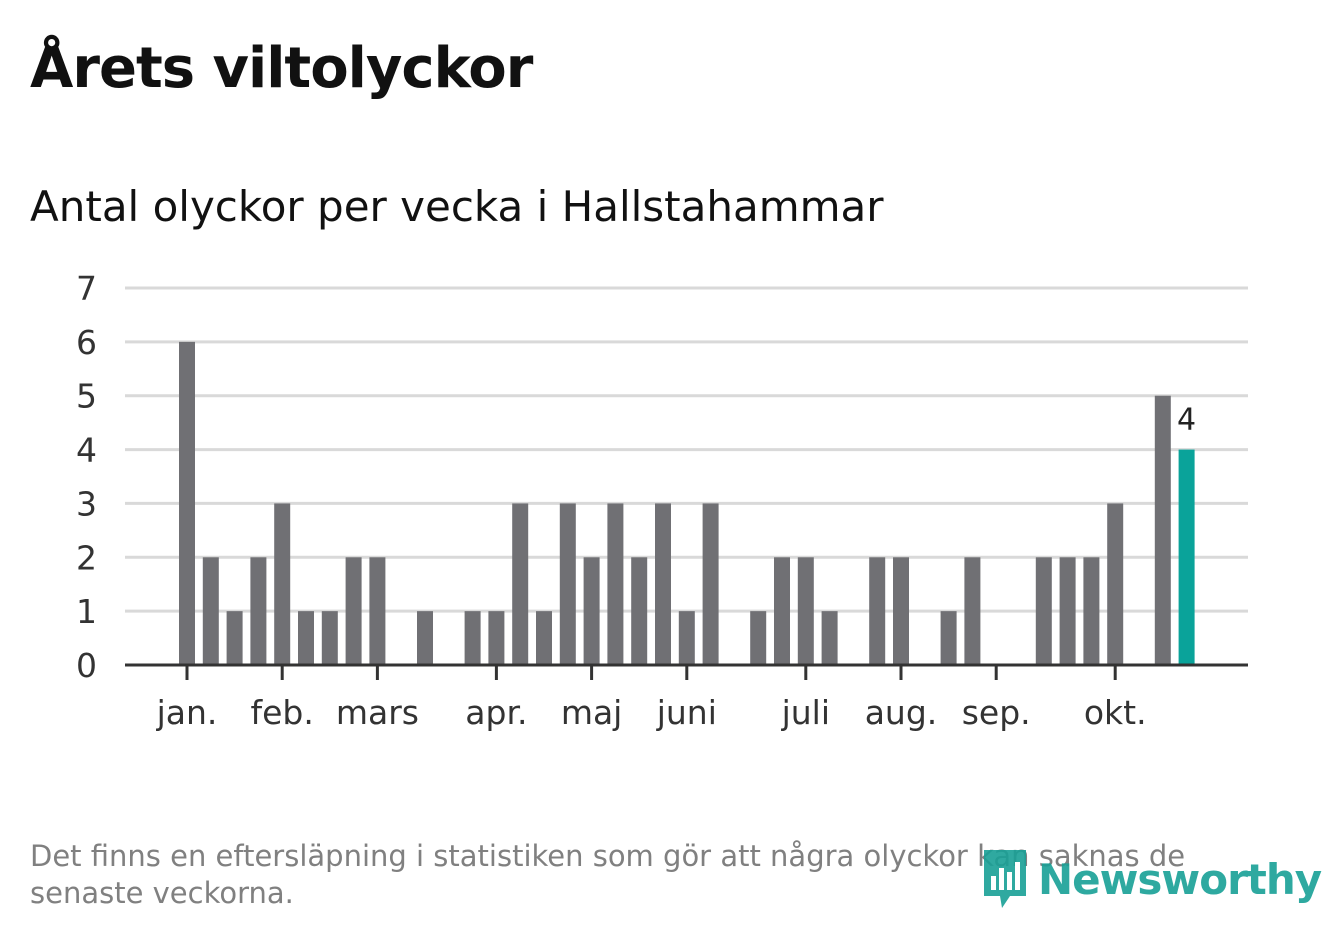 The width and height of the screenshot is (1322, 939). What do you see at coordinates (686, 712) in the screenshot?
I see `x-tick-label: juni` at bounding box center [686, 712].